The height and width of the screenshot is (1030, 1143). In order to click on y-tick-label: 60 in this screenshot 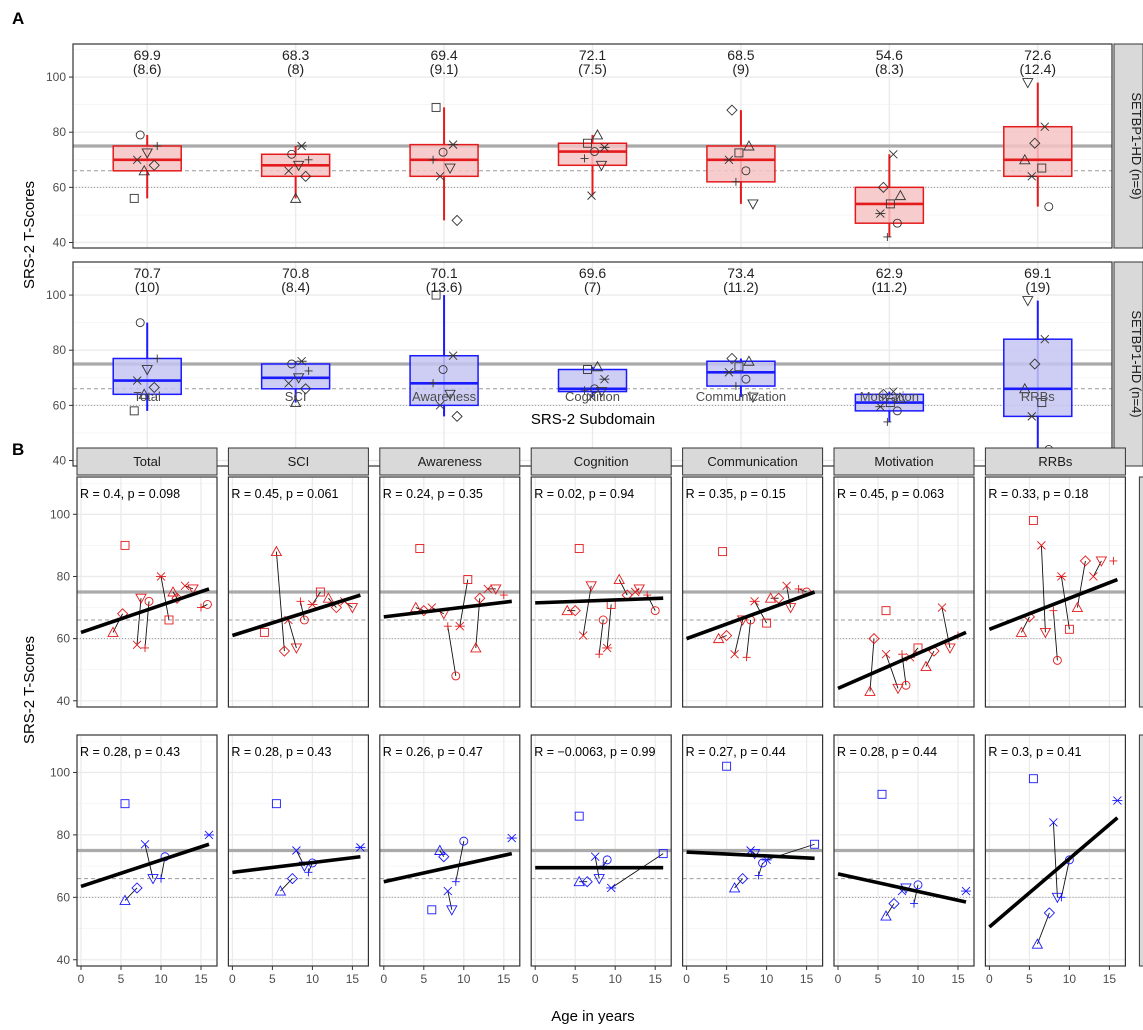, I will do `click(60, 187)`.